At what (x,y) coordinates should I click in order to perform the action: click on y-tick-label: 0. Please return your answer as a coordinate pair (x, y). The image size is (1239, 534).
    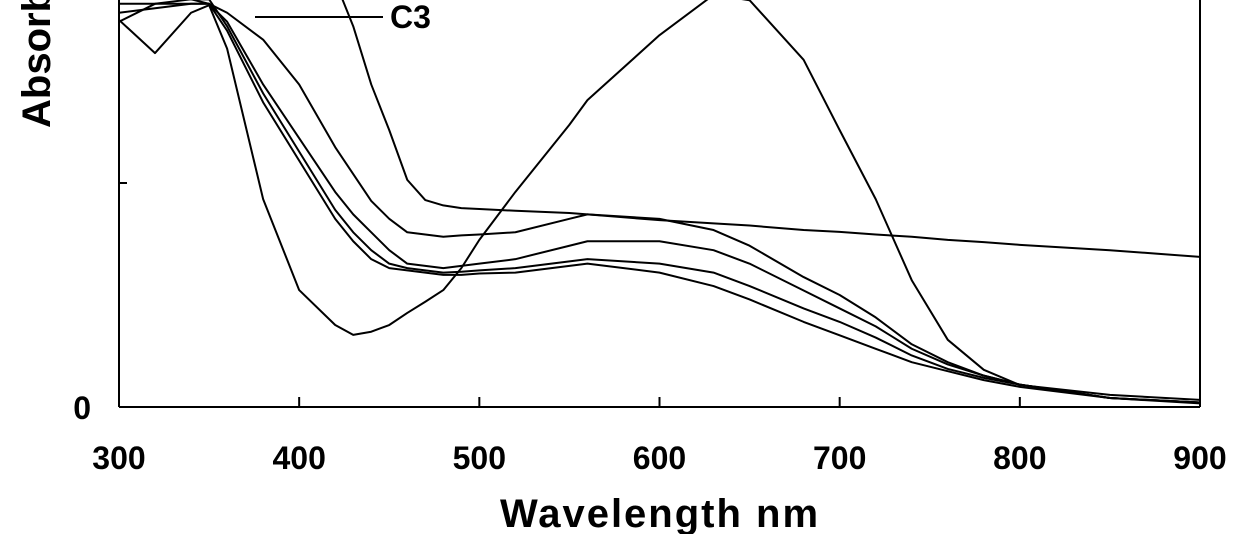
    Looking at the image, I should click on (82, 408).